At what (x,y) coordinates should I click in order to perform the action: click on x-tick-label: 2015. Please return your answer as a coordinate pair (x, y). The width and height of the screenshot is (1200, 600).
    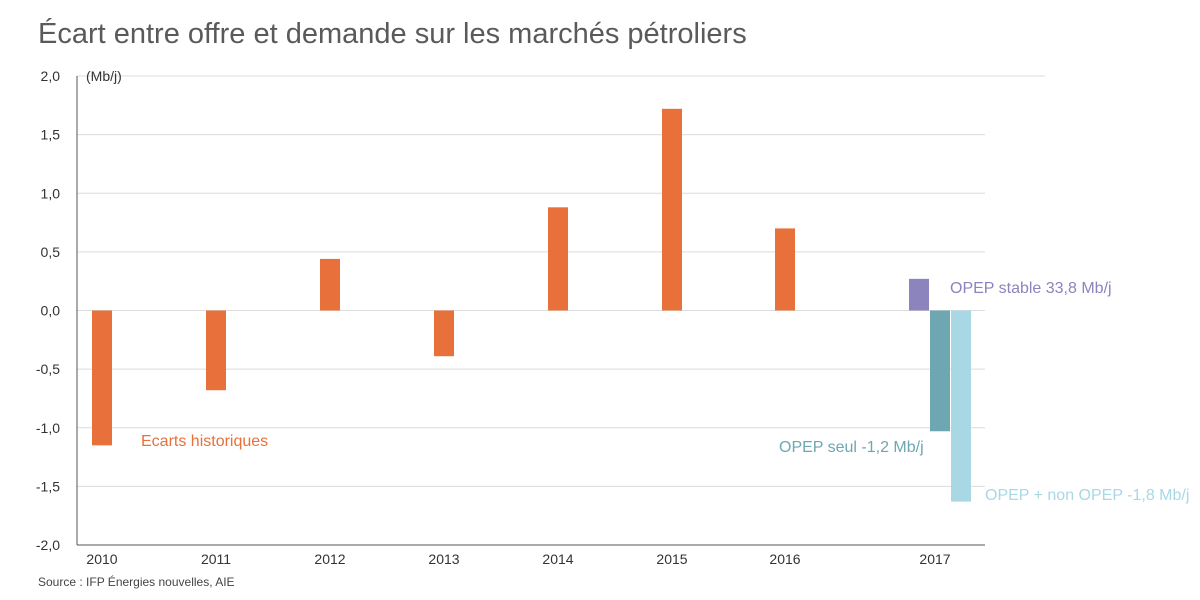
    Looking at the image, I should click on (671, 559).